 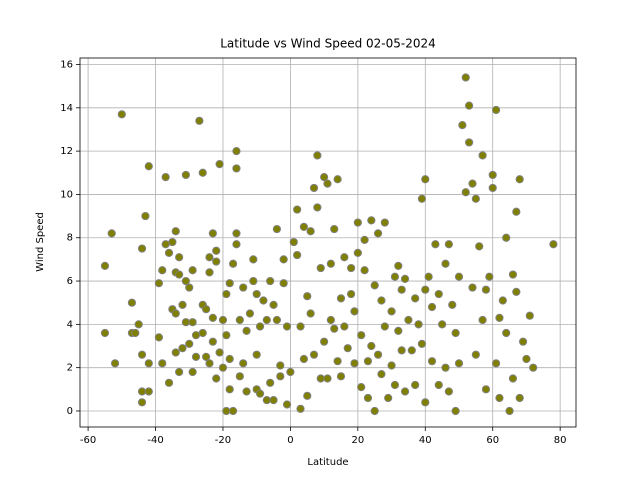 I want to click on x-tick-label: -20, so click(x=223, y=440).